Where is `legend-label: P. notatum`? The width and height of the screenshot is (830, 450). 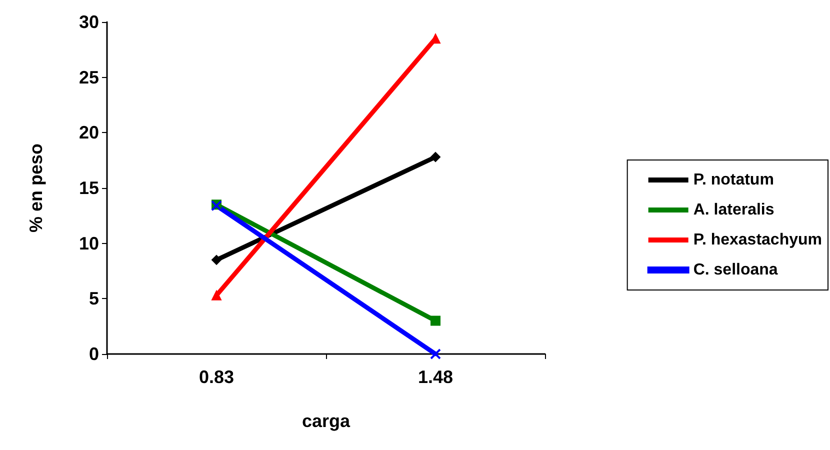
legend-label: P. notatum is located at coordinates (733, 180).